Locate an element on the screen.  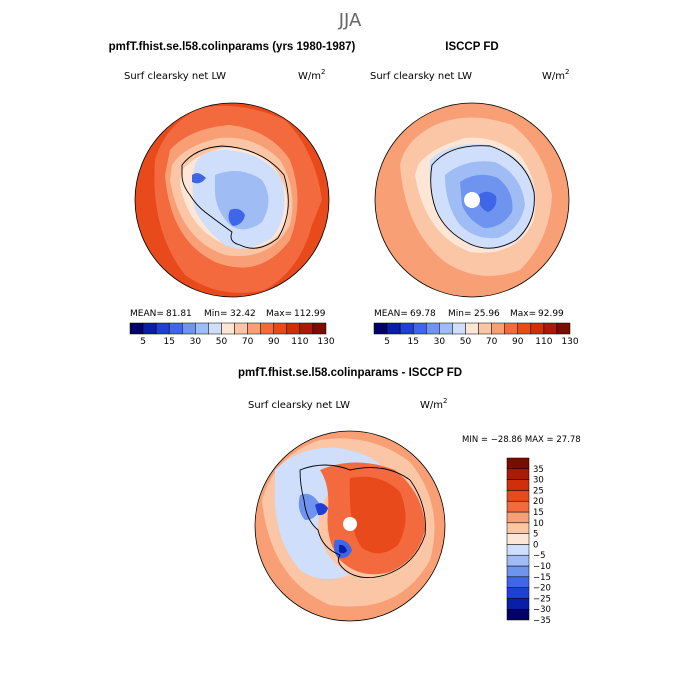
model-colorbar-tick-label: 90 is located at coordinates (274, 342).